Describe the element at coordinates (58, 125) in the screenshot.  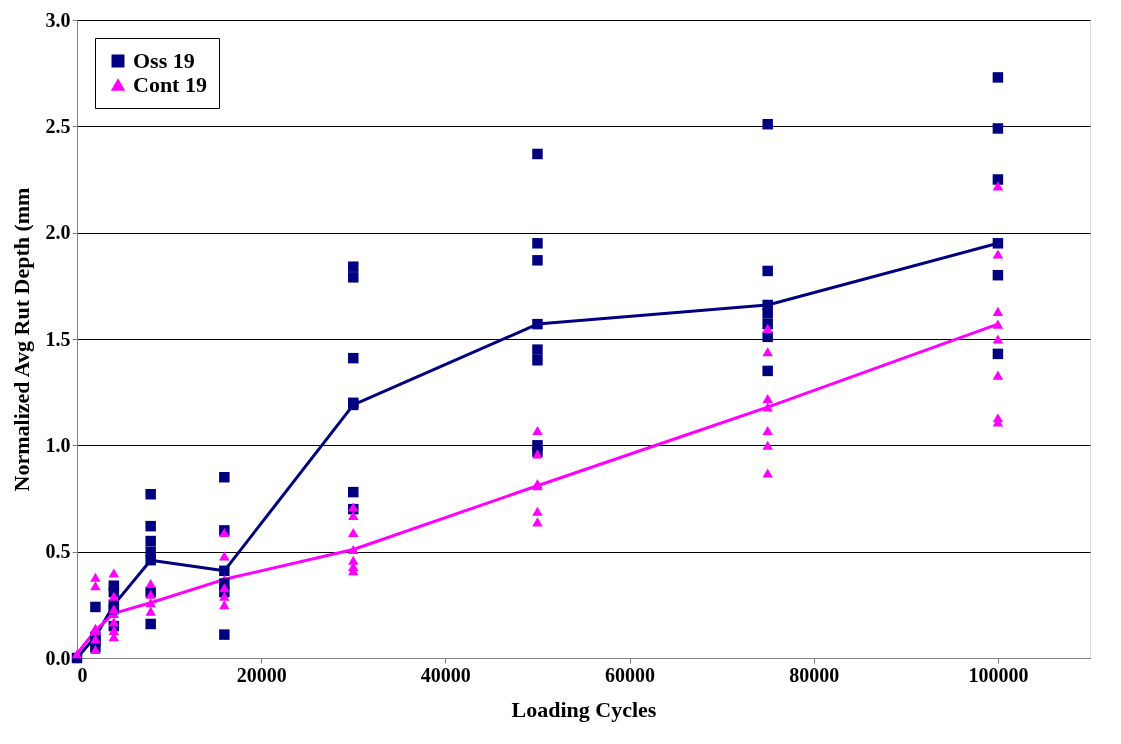
I see `y-tick-label: 2.5` at that location.